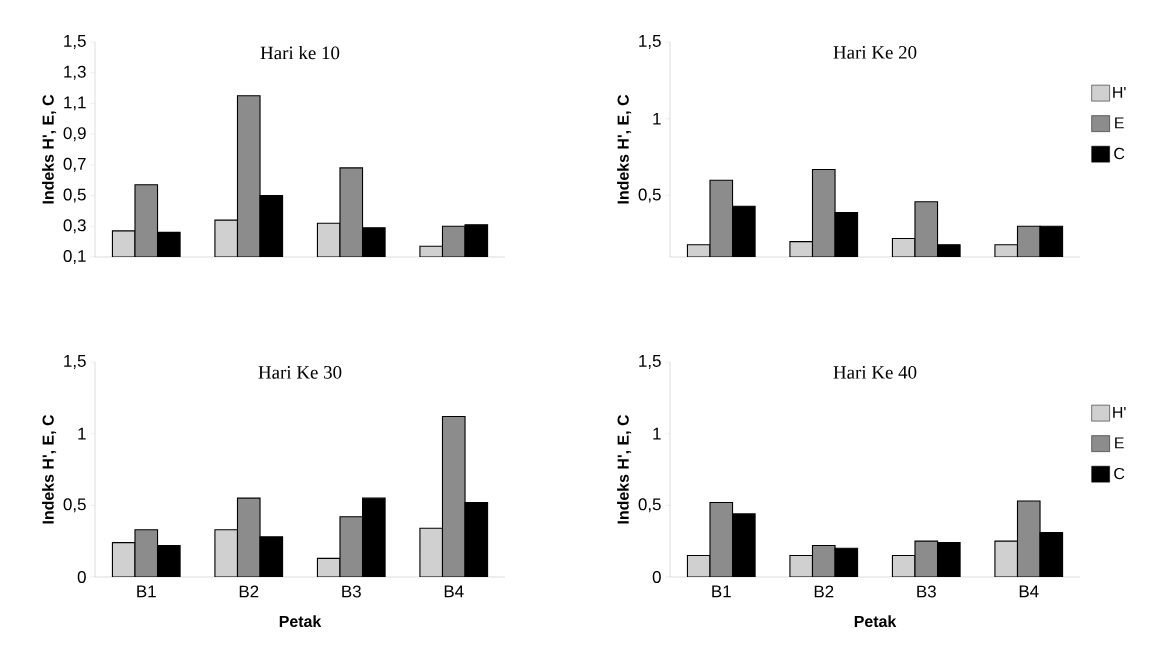  Describe the element at coordinates (75, 103) in the screenshot. I see `y-tick-label: 1,1` at that location.